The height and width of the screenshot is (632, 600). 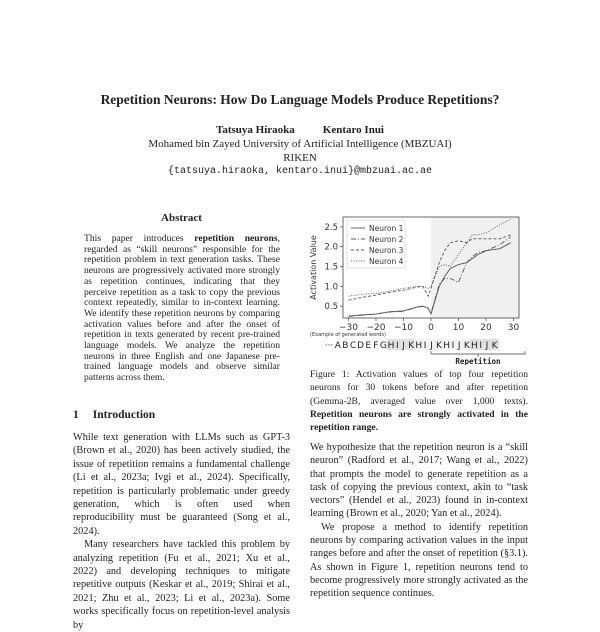 I want to click on y-tick-label: 2.5, so click(x=331, y=228).